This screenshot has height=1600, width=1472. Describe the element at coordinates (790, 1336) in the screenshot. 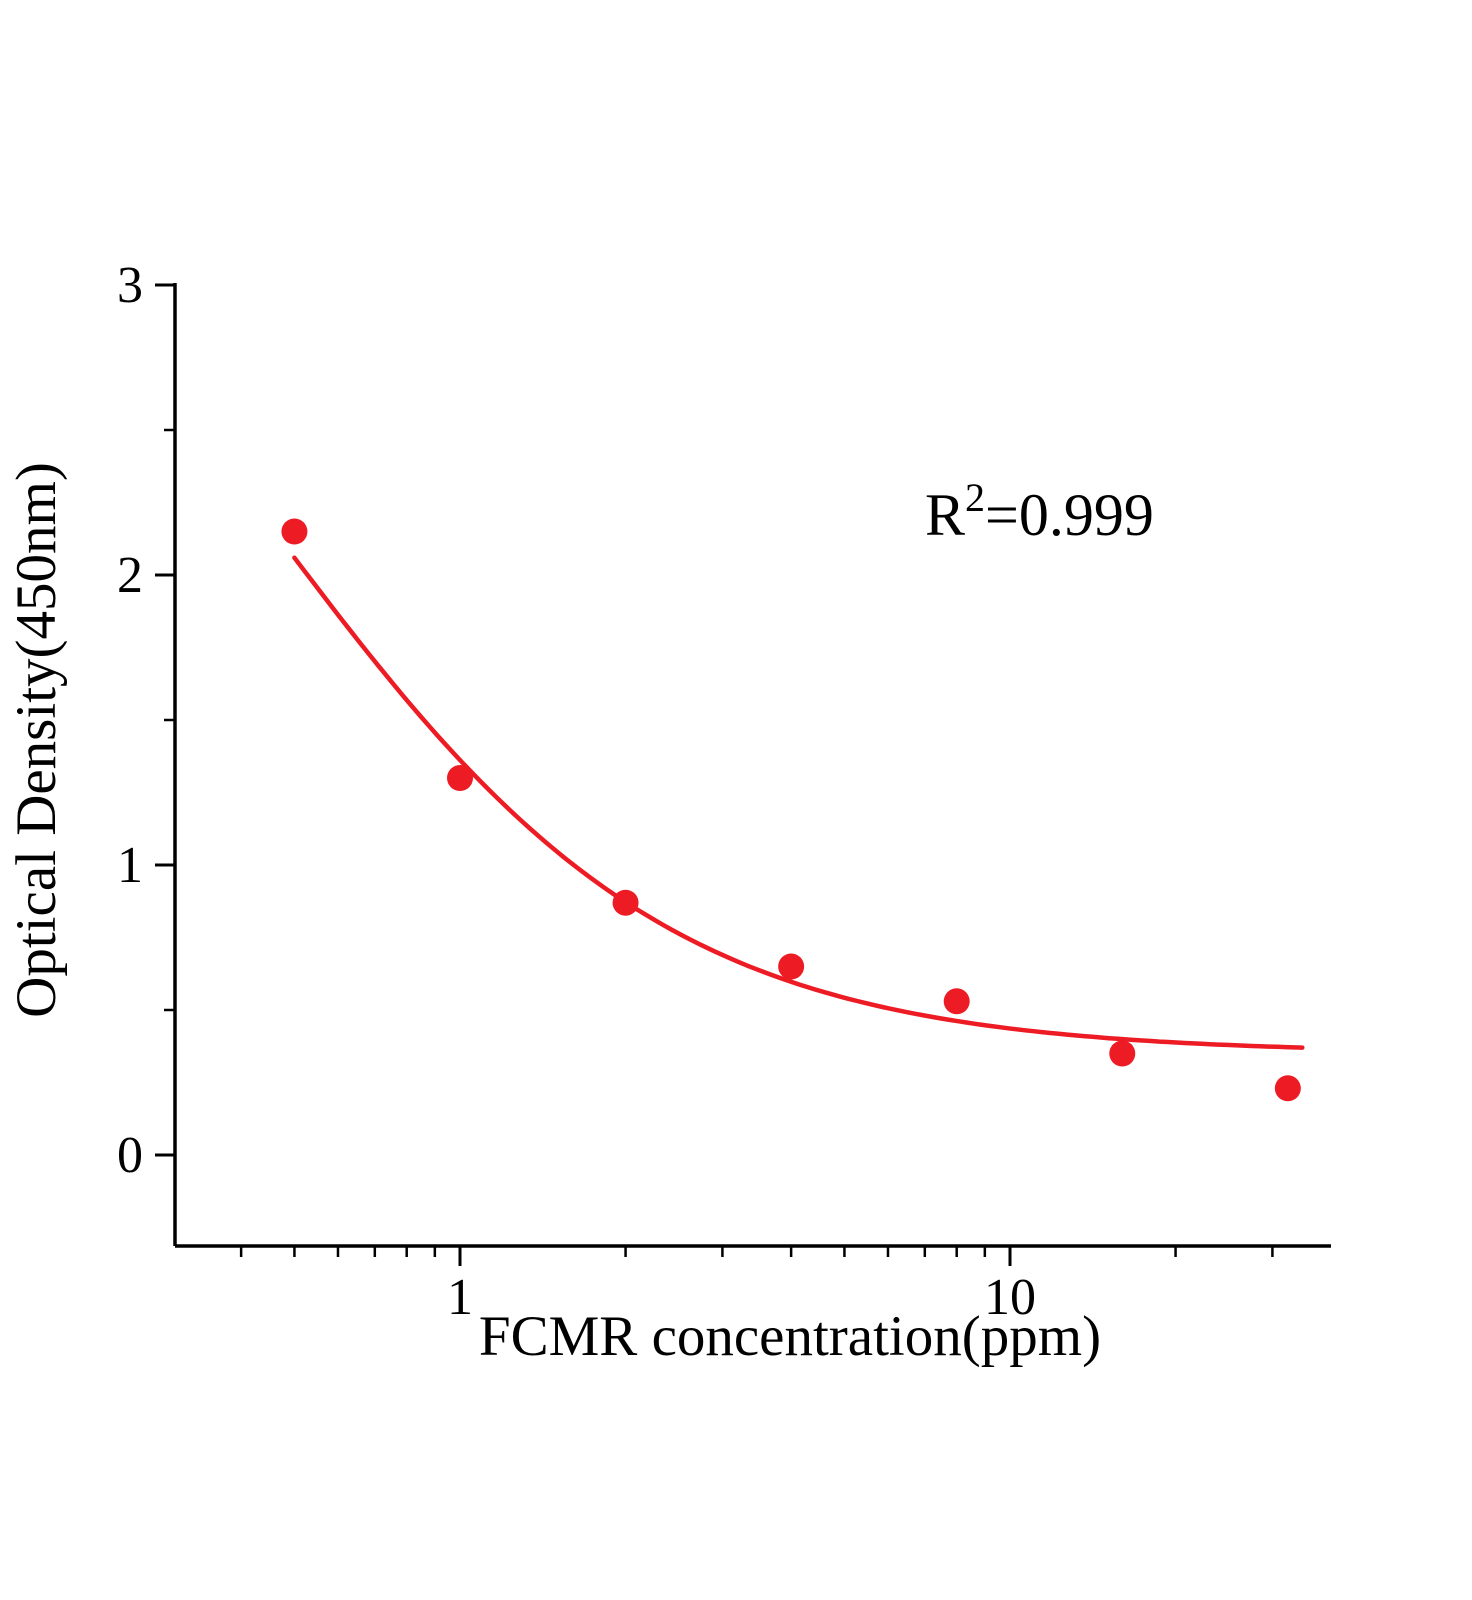

I see `x-axis-title: FCMR concentration(ppm)` at that location.